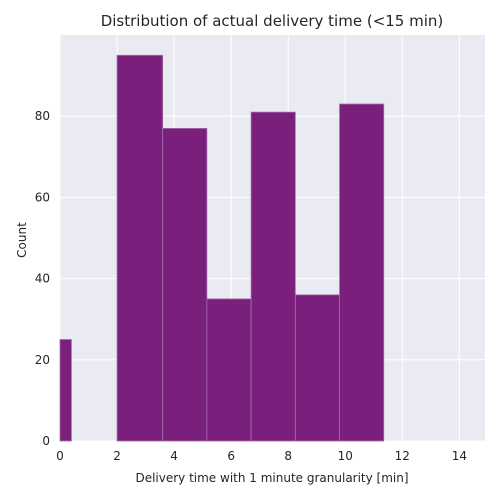  What do you see at coordinates (174, 456) in the screenshot?
I see `x-tick-label: 4` at bounding box center [174, 456].